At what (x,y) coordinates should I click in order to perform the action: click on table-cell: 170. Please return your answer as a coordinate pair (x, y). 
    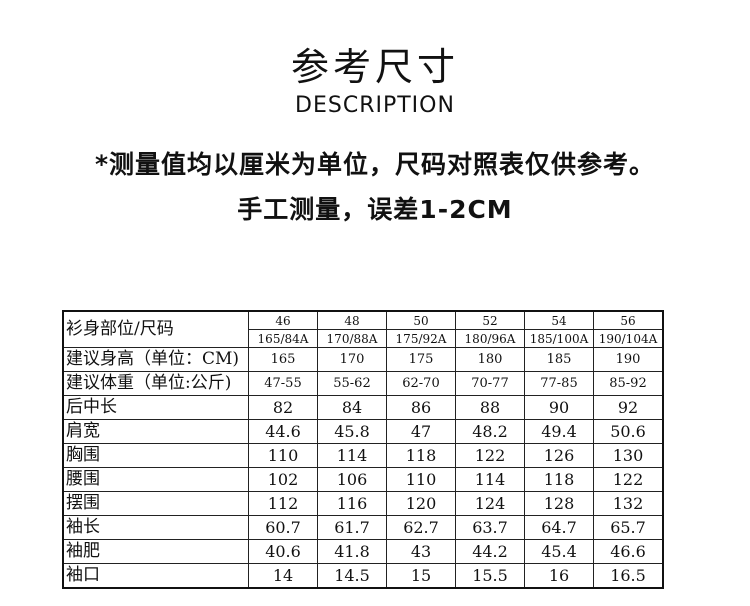
    Looking at the image, I should click on (352, 359).